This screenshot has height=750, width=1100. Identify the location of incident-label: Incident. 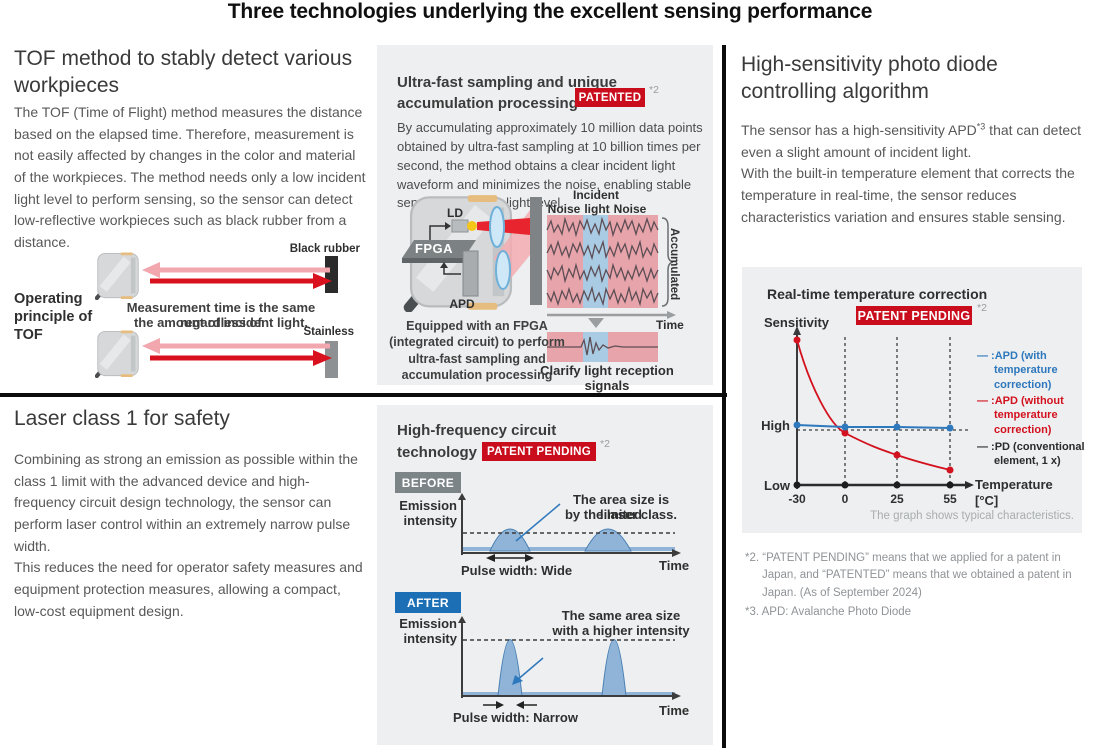
(595, 195).